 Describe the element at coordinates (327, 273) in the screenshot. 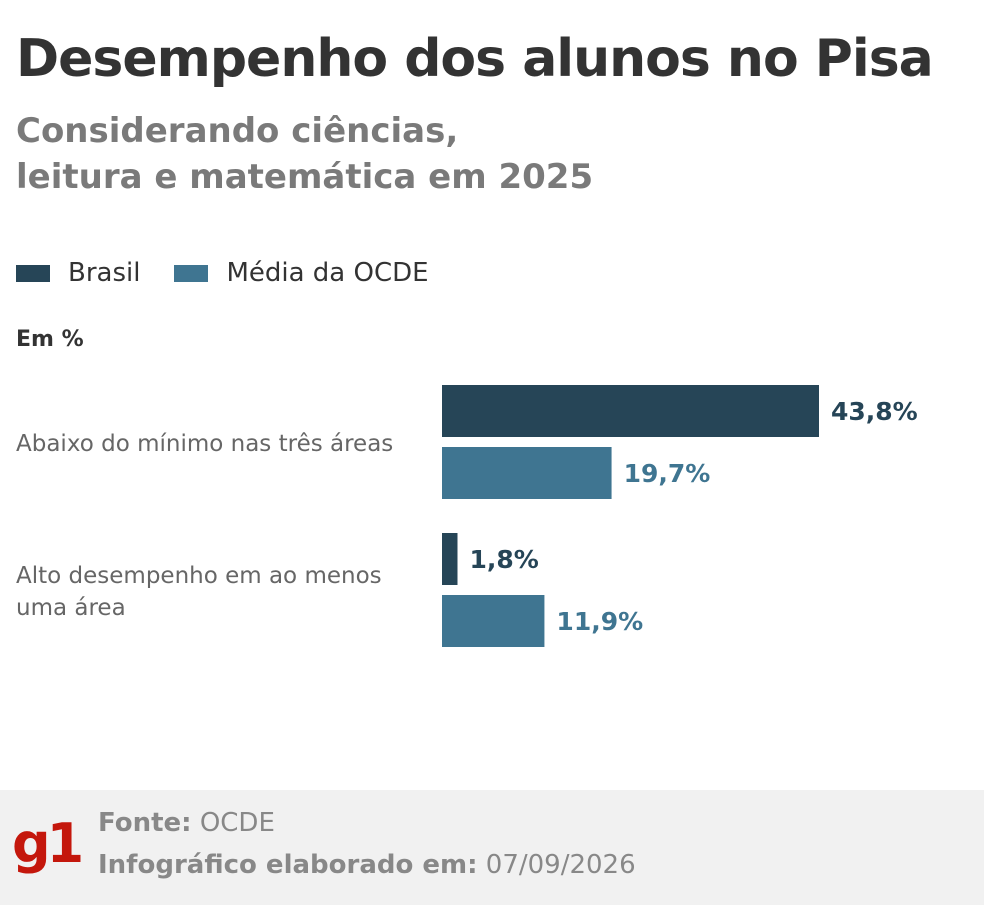

I see `legend-label-ocde: Média da OCDE` at that location.